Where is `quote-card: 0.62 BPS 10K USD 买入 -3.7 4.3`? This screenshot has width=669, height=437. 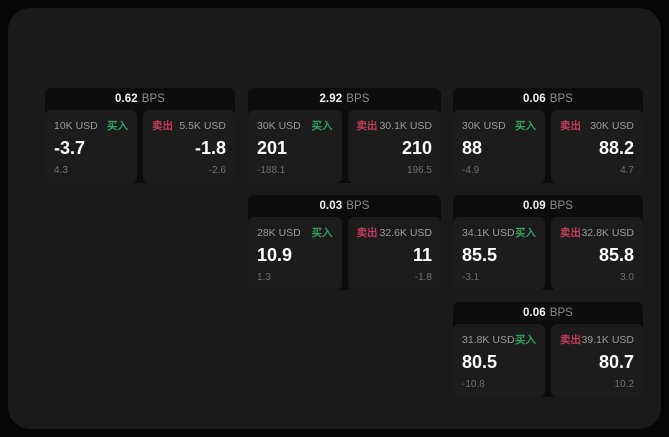 quote-card: 0.62 BPS 10K USD 买入 -3.7 4.3 is located at coordinates (140, 135).